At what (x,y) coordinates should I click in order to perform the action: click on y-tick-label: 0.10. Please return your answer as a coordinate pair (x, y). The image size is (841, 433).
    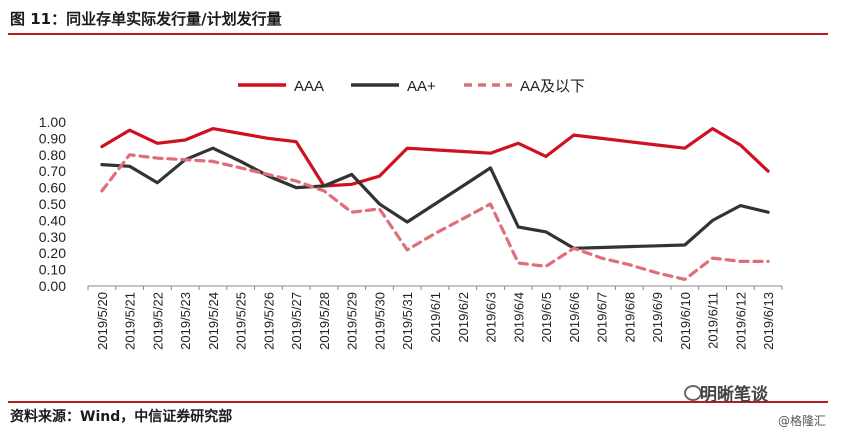
    Looking at the image, I should click on (52, 270).